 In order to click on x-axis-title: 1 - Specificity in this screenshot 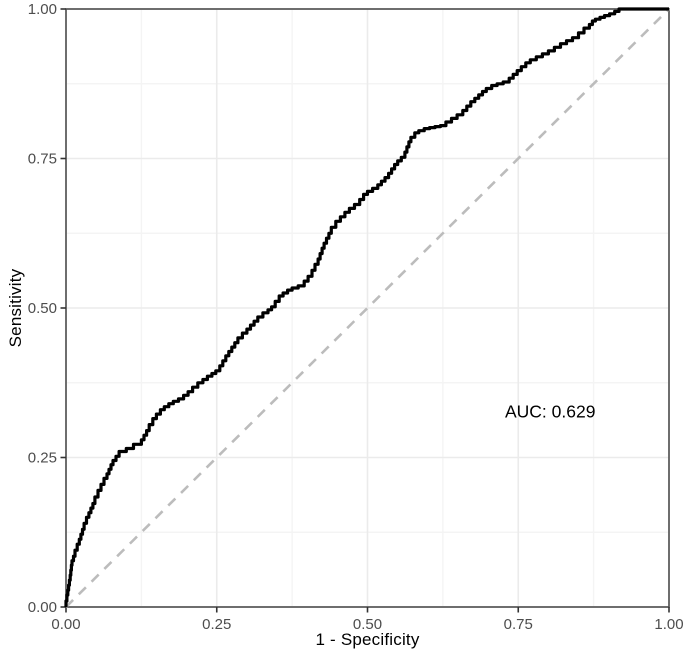, I will do `click(367, 639)`.